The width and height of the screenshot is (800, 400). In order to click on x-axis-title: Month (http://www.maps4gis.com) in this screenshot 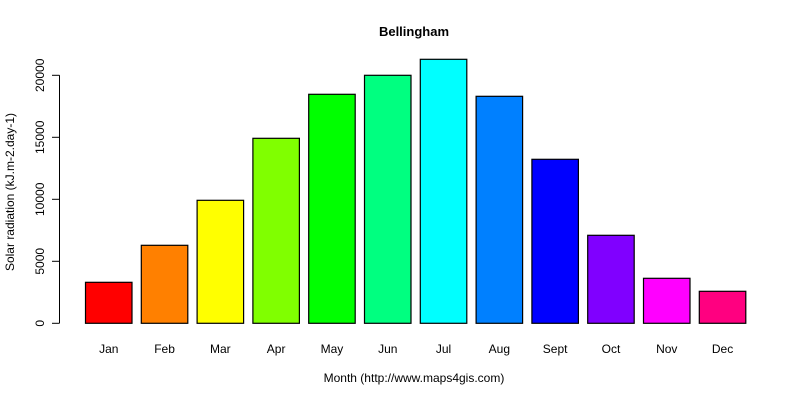, I will do `click(414, 378)`.